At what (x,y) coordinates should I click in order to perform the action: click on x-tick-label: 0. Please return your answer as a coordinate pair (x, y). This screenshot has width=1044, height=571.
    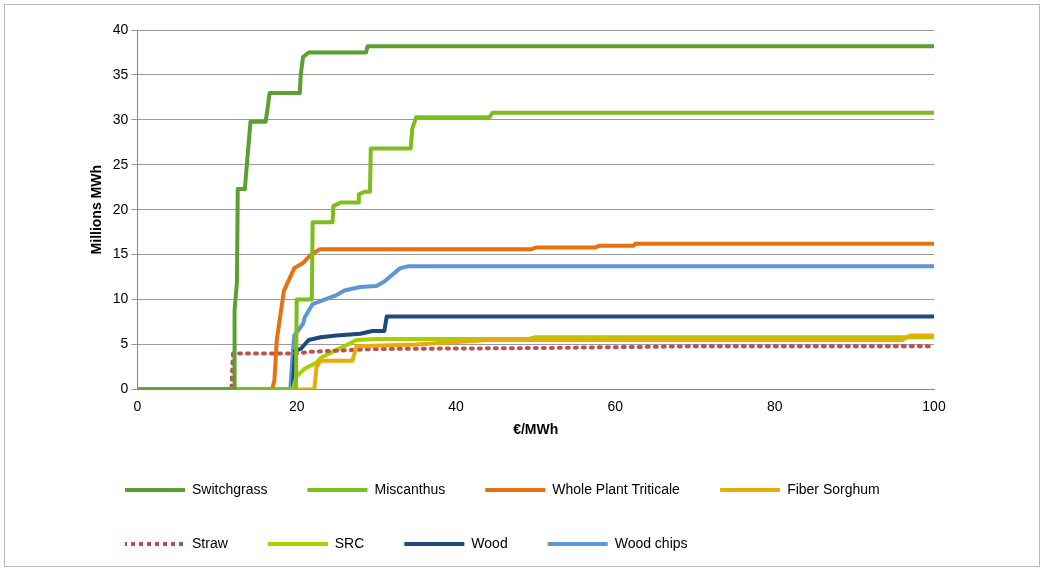
    Looking at the image, I should click on (137, 405).